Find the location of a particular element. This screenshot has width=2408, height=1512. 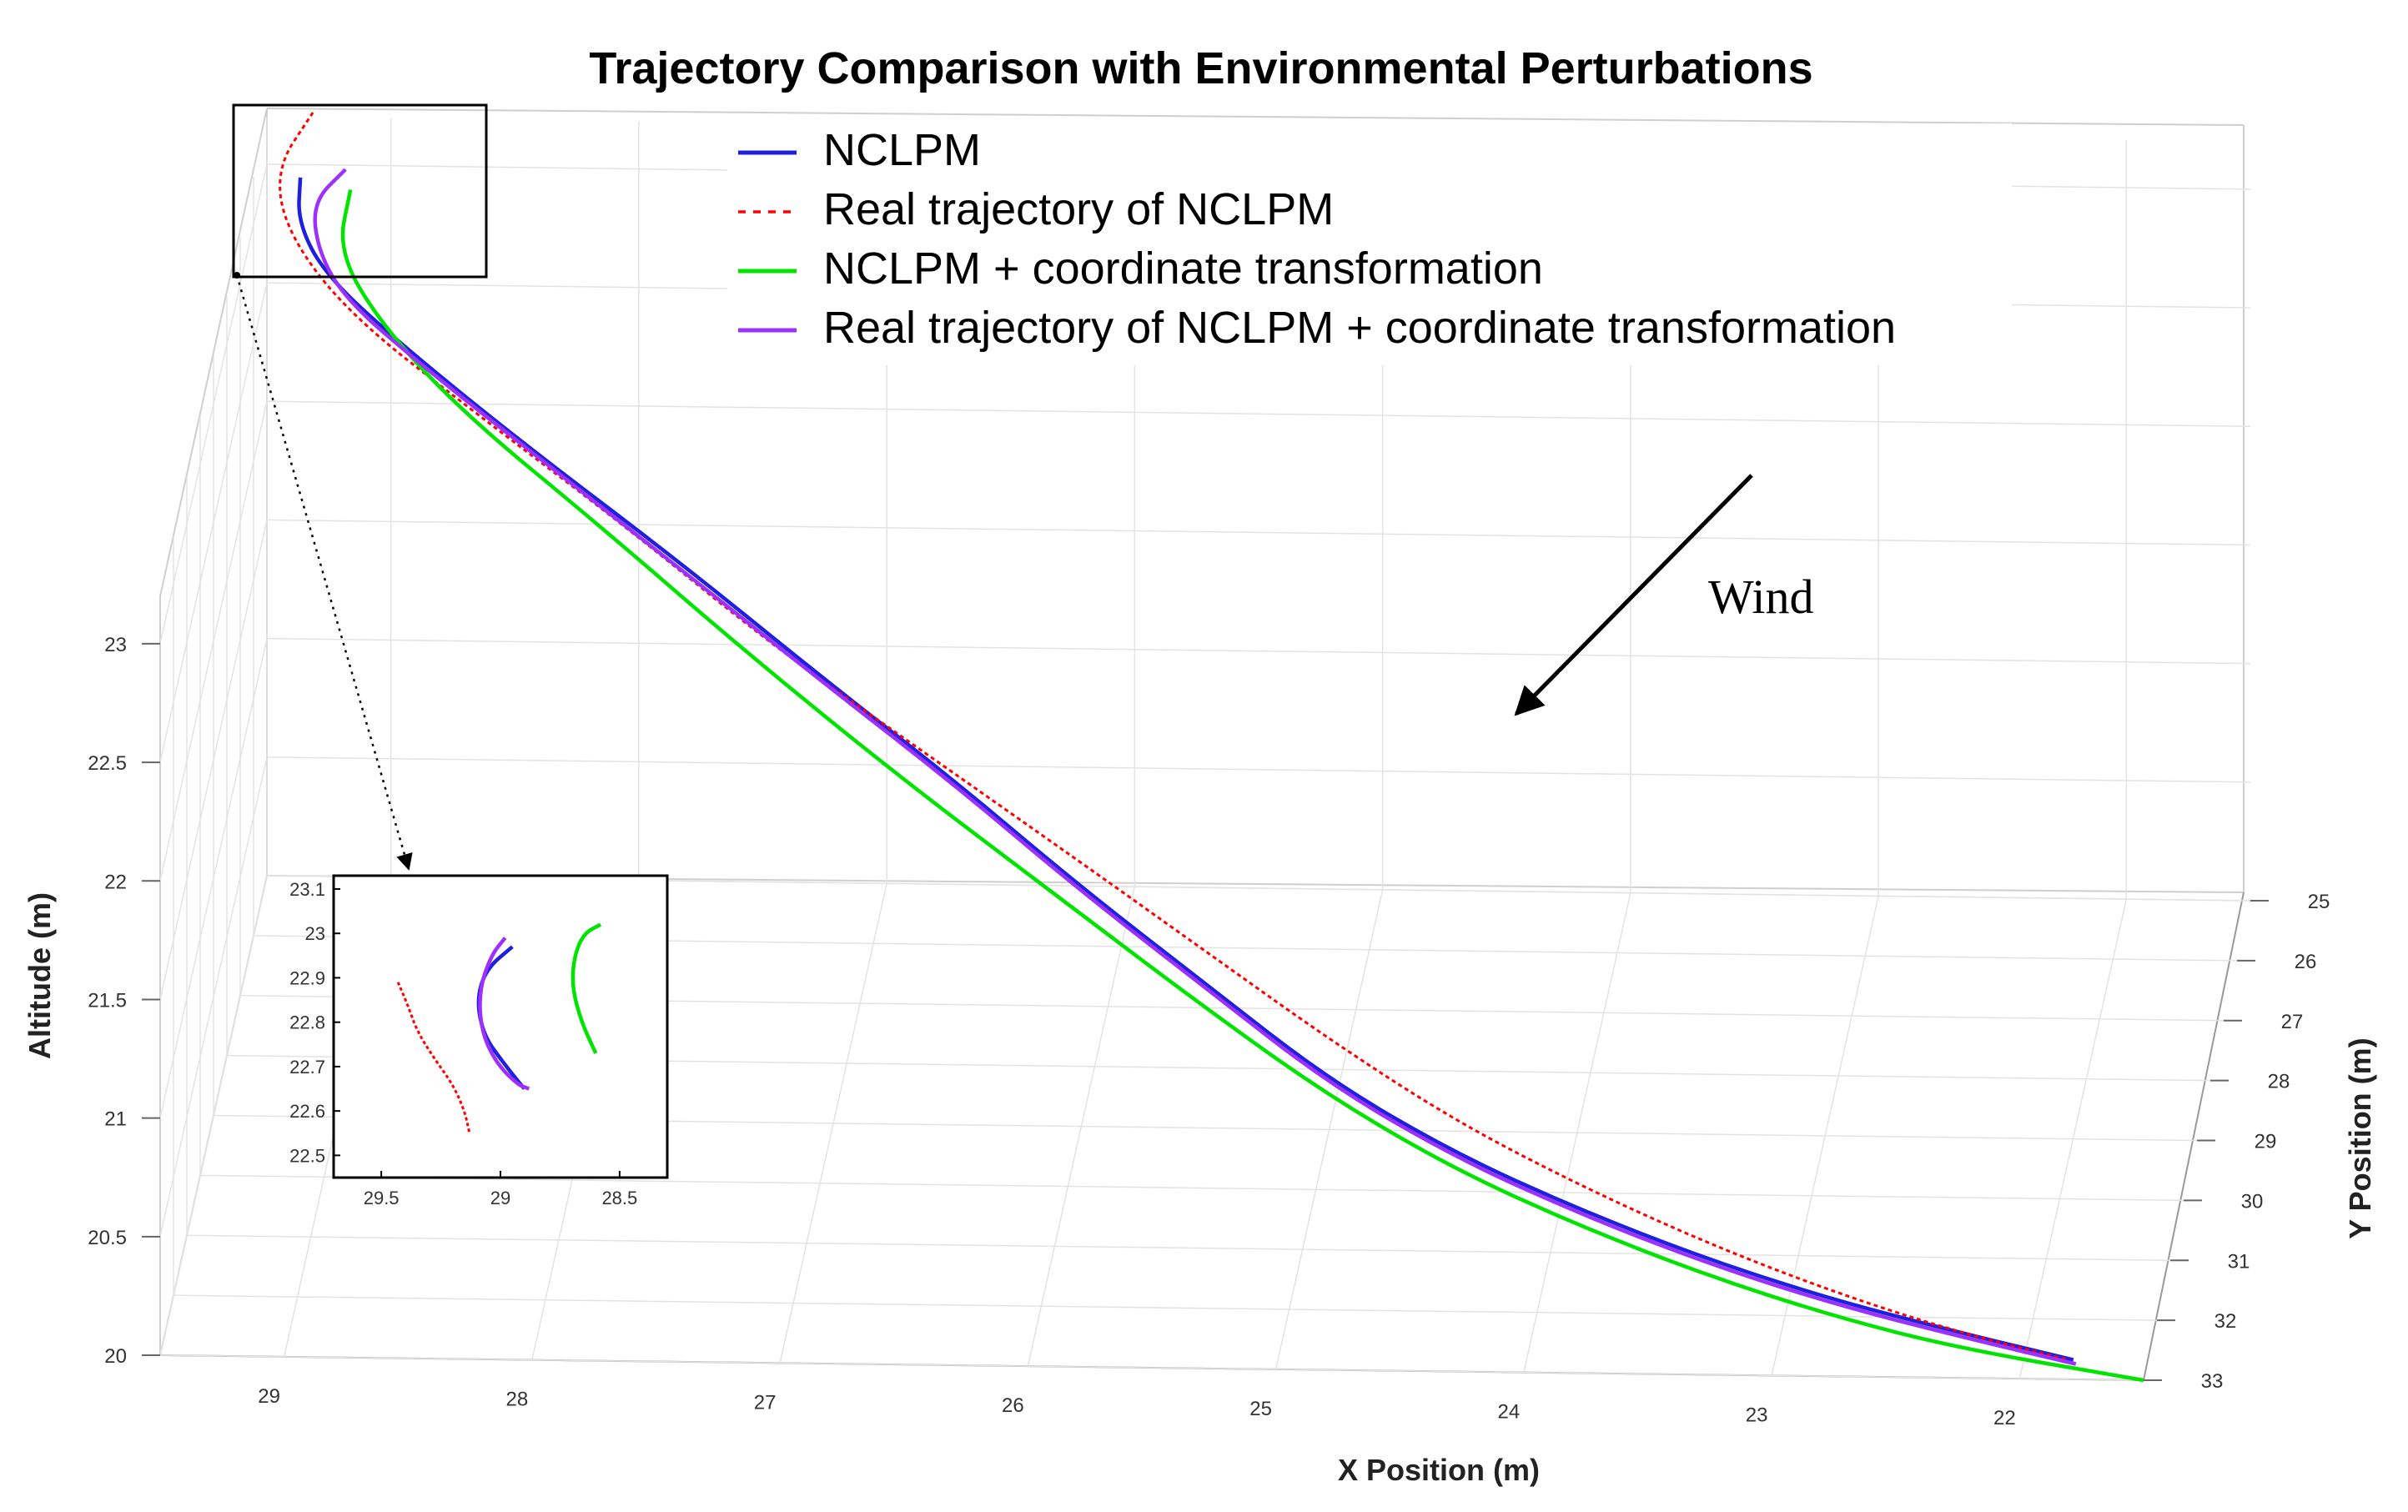

x-tick-label: 28 is located at coordinates (517, 1400).